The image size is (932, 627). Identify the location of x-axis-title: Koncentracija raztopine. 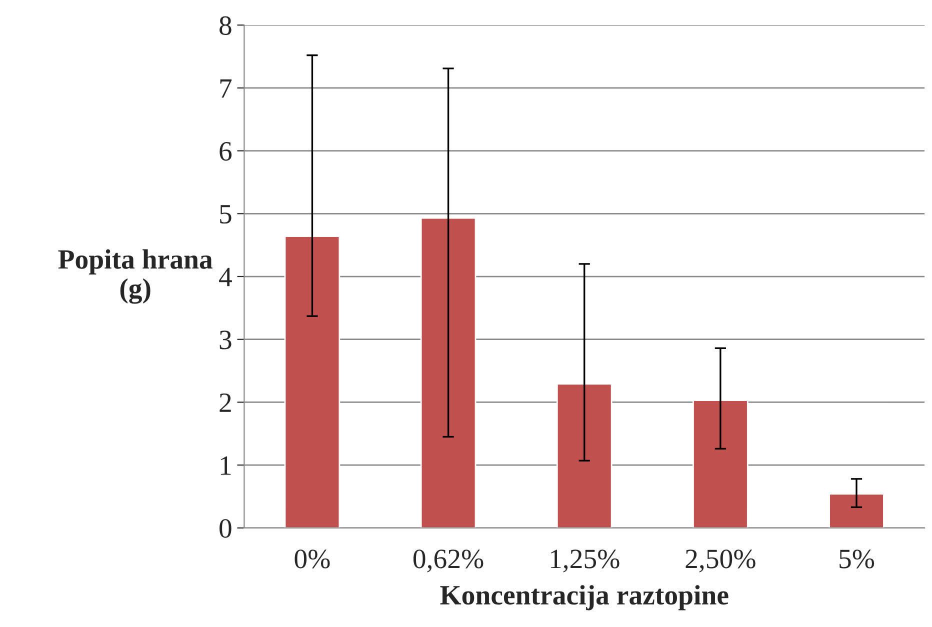
(584, 597).